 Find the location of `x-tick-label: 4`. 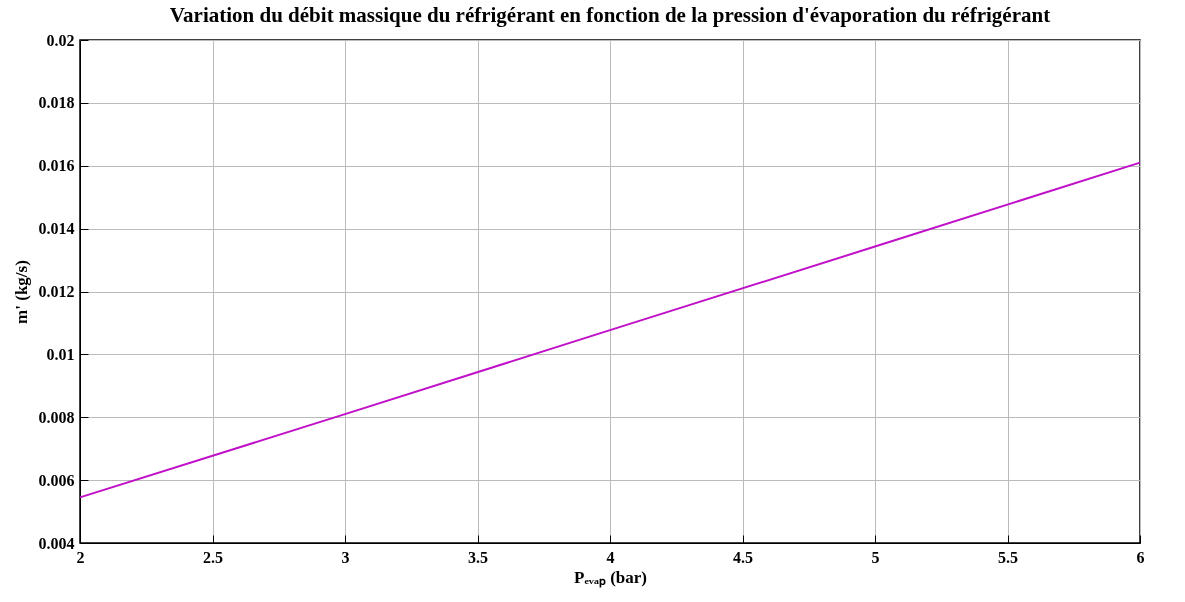

x-tick-label: 4 is located at coordinates (610, 557).